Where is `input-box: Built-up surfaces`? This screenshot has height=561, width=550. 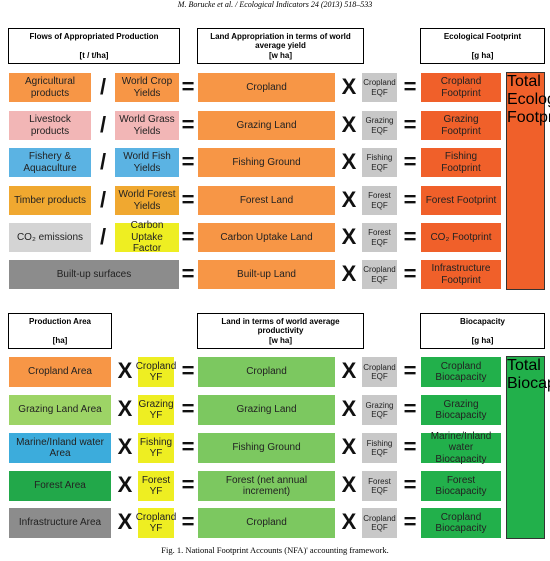 input-box: Built-up surfaces is located at coordinates (94, 274).